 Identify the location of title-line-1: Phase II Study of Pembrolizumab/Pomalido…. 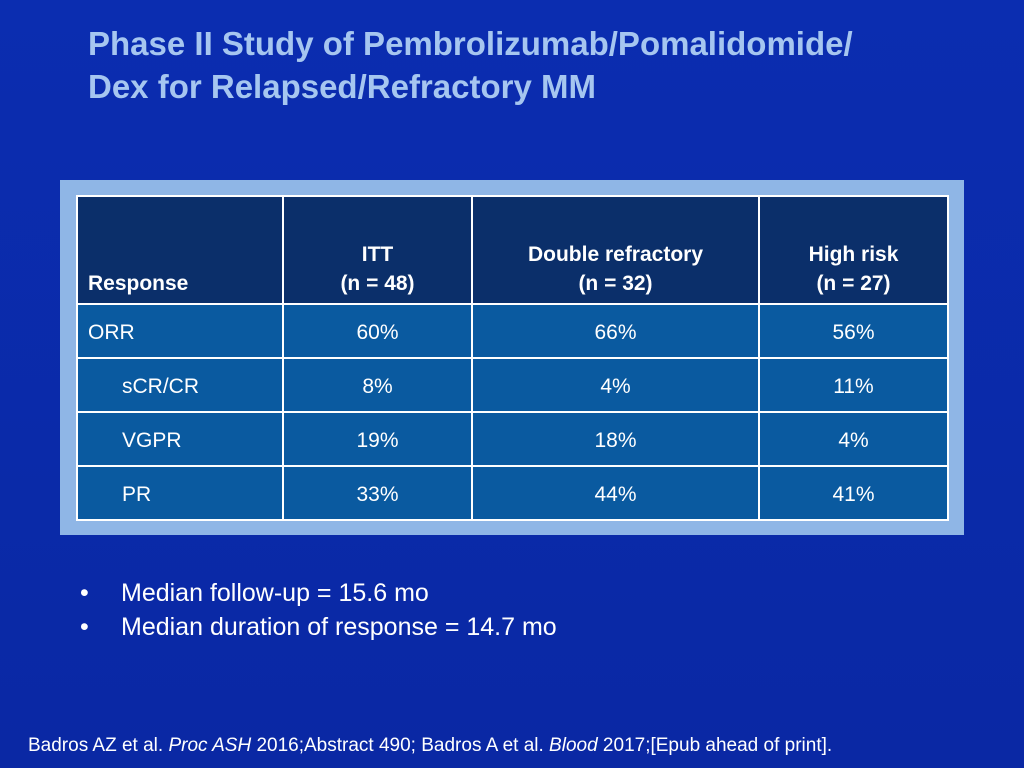
(470, 43).